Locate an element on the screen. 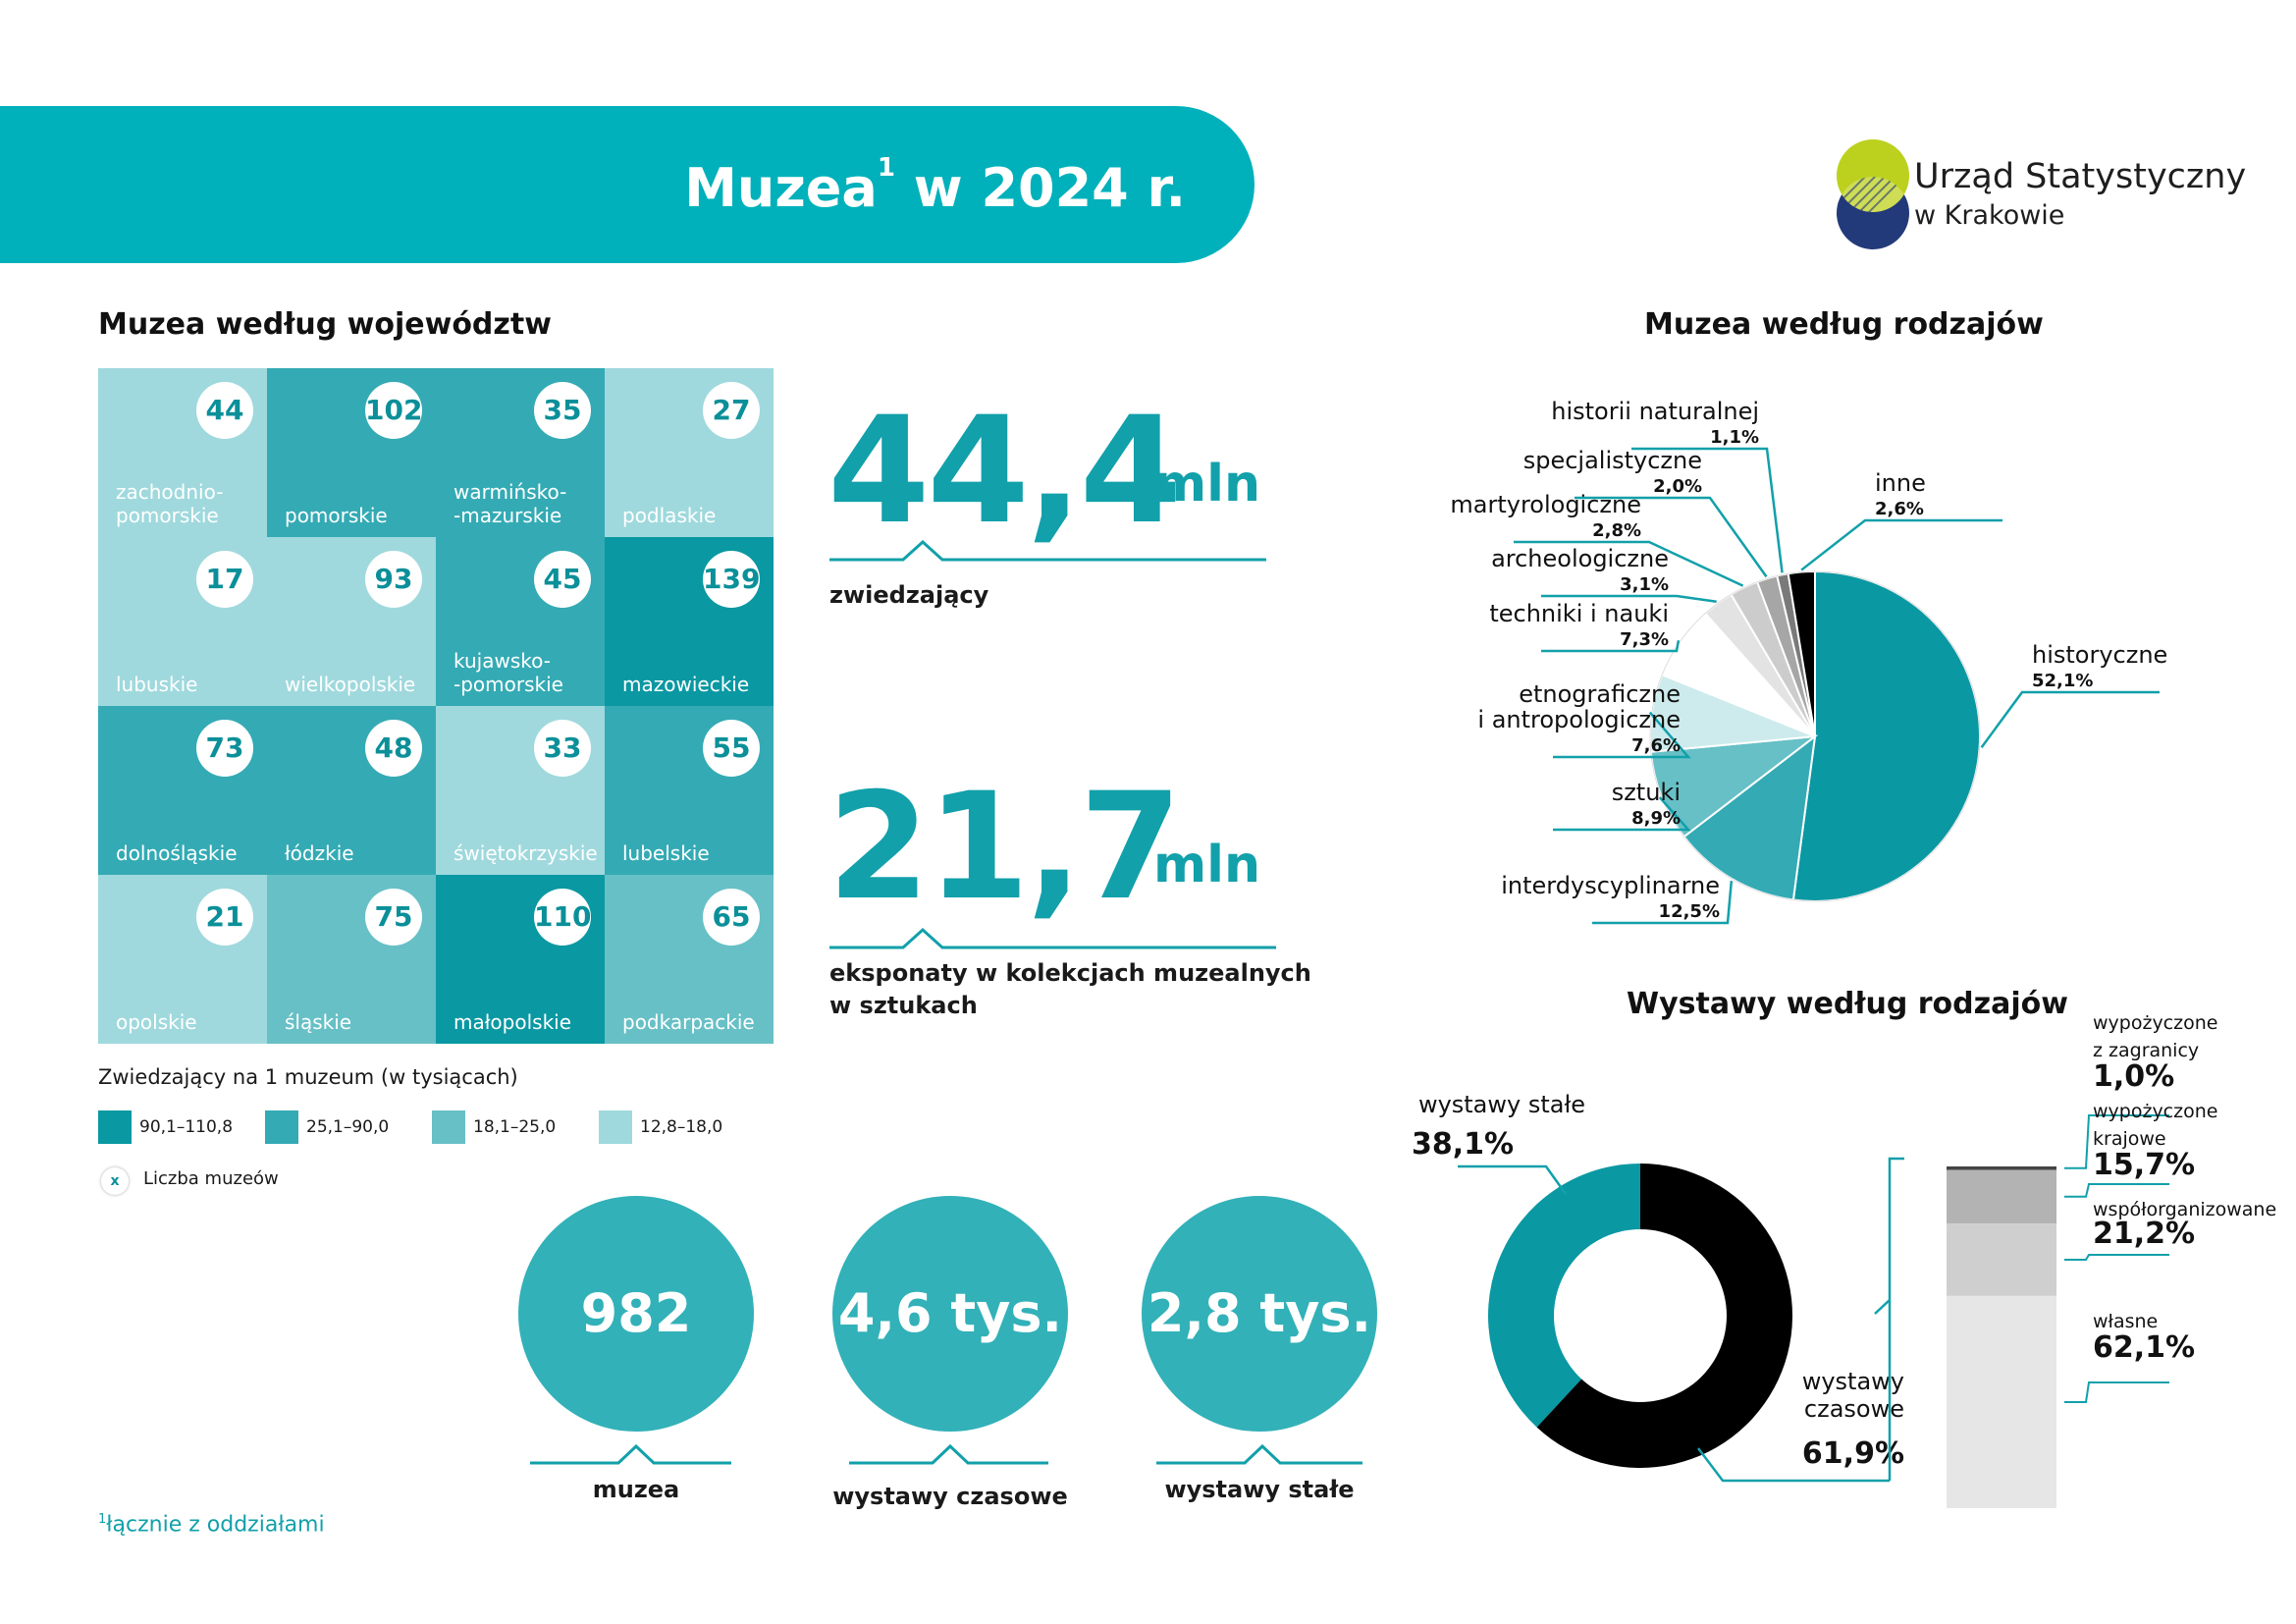  map-title: Muzea według województw is located at coordinates (325, 324).